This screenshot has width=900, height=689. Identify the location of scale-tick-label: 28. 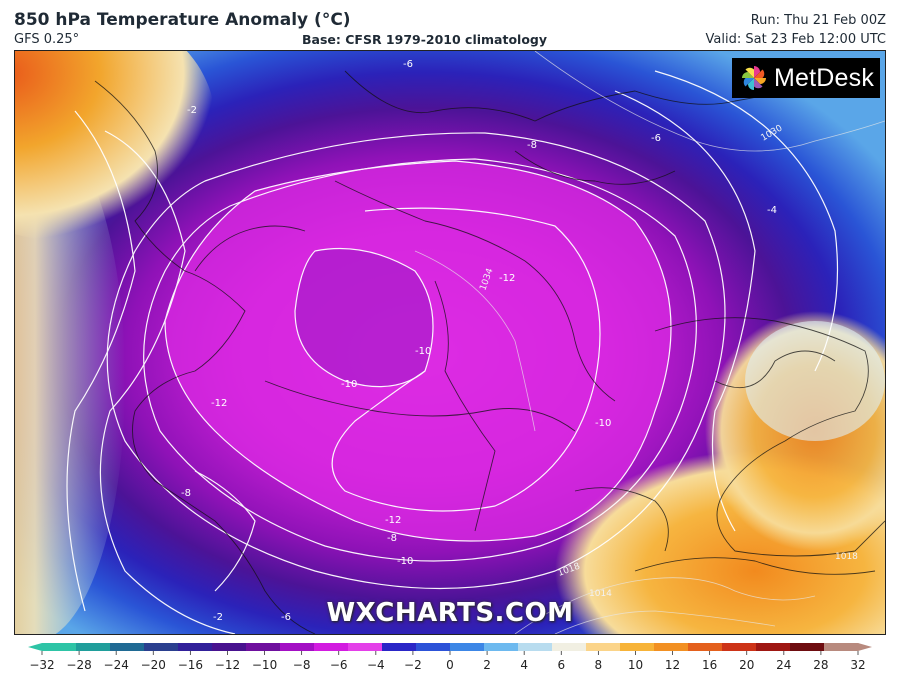
(820, 665).